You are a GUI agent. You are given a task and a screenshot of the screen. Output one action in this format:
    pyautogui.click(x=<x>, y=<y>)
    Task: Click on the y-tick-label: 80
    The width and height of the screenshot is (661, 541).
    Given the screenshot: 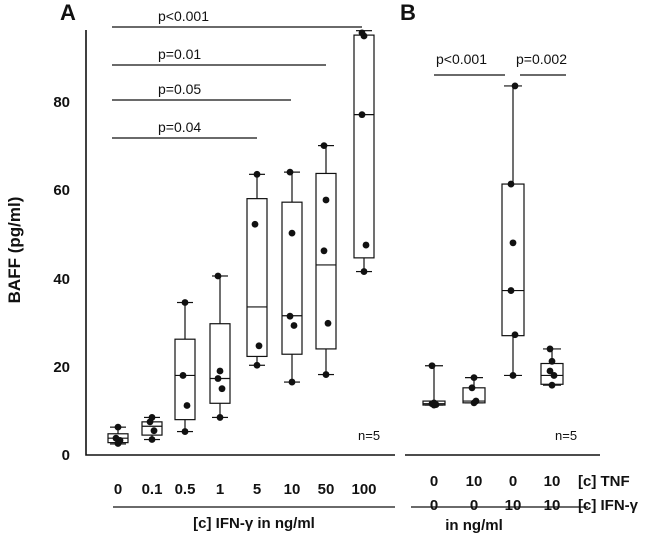 What is the action you would take?
    pyautogui.click(x=61, y=102)
    